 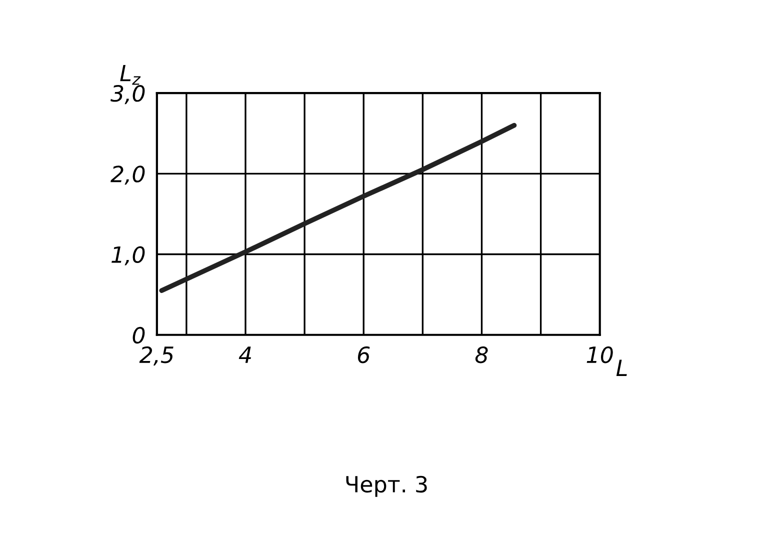 I want to click on line-series, so click(x=338, y=207).